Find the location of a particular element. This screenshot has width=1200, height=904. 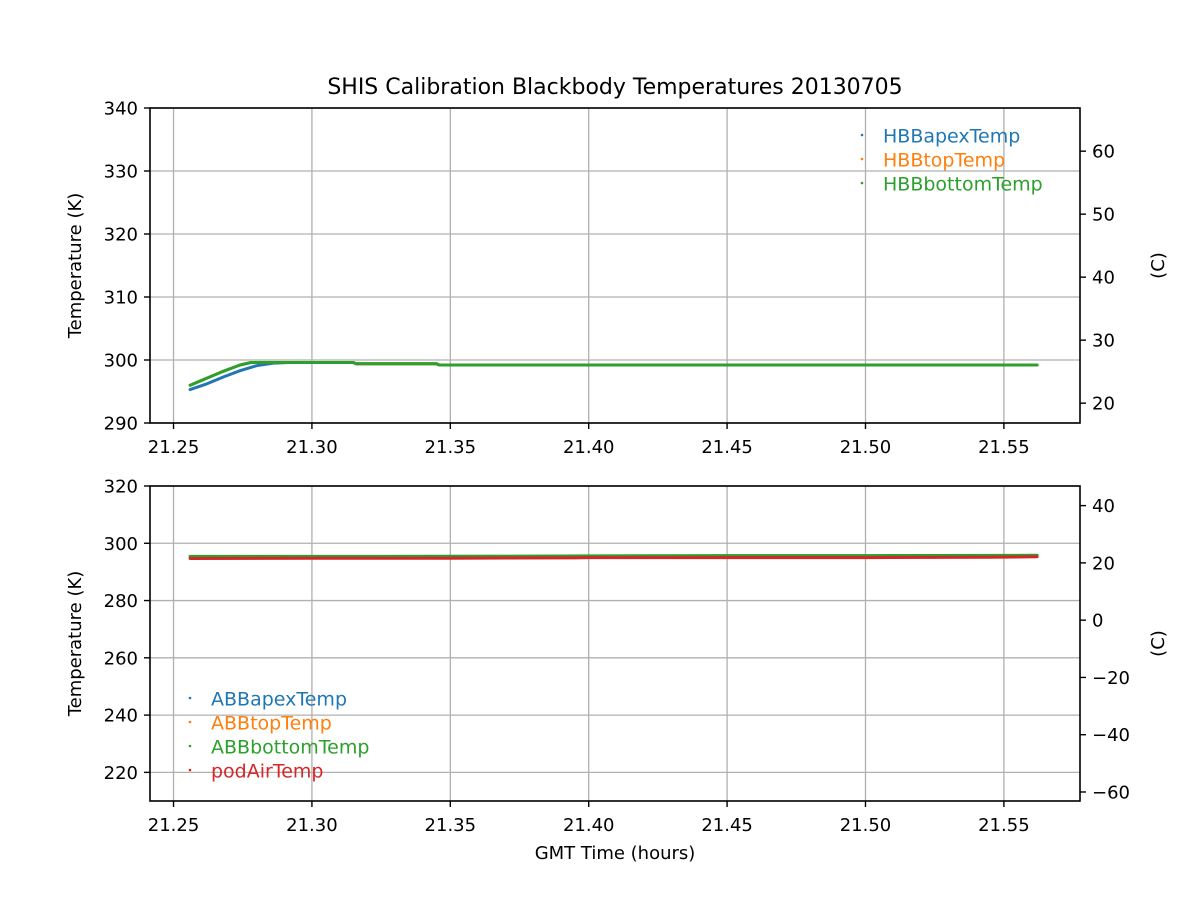

series-line-HBBbottomTemp is located at coordinates (613, 374).